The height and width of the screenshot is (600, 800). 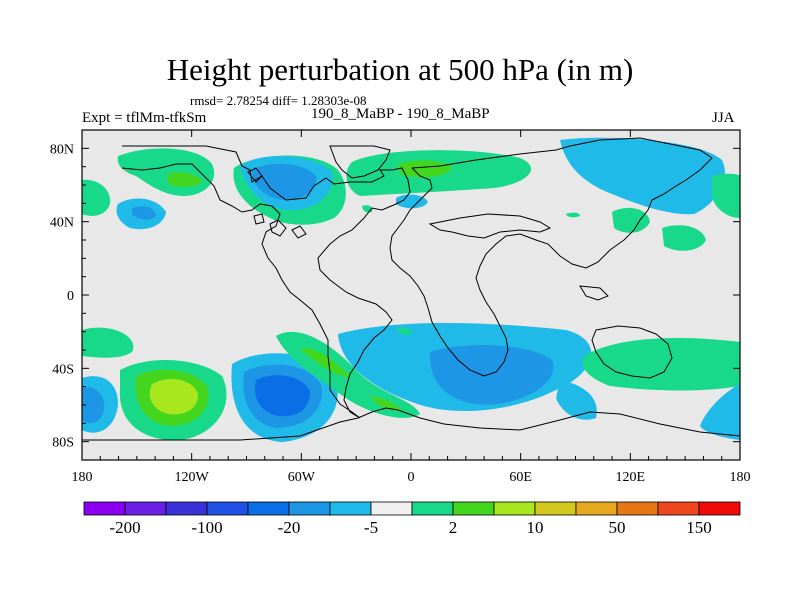 What do you see at coordinates (412, 519) in the screenshot?
I see `colorbar: -200 -100 -20 -5 2 10 50 150` at bounding box center [412, 519].